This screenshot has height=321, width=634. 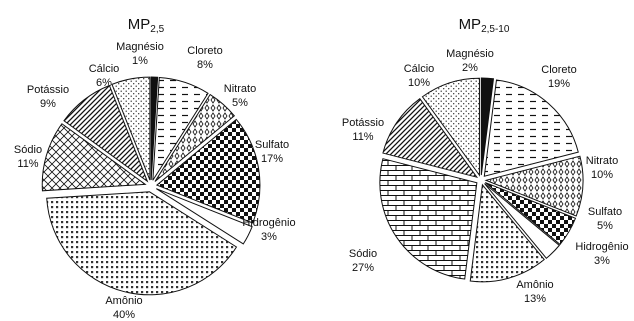 What do you see at coordinates (534, 292) in the screenshot?
I see `slice-label-amonio: Amônio 13%` at bounding box center [534, 292].